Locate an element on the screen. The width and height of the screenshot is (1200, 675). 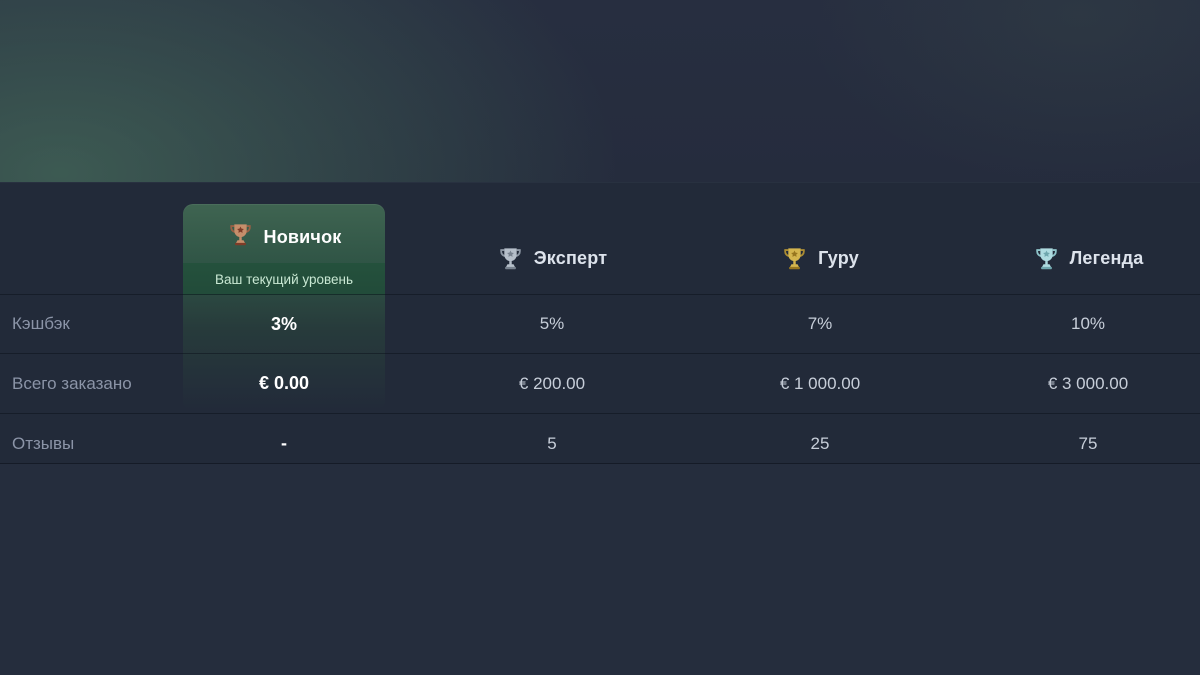
row-label-total-ordered: Всего заказано is located at coordinates (75, 383).